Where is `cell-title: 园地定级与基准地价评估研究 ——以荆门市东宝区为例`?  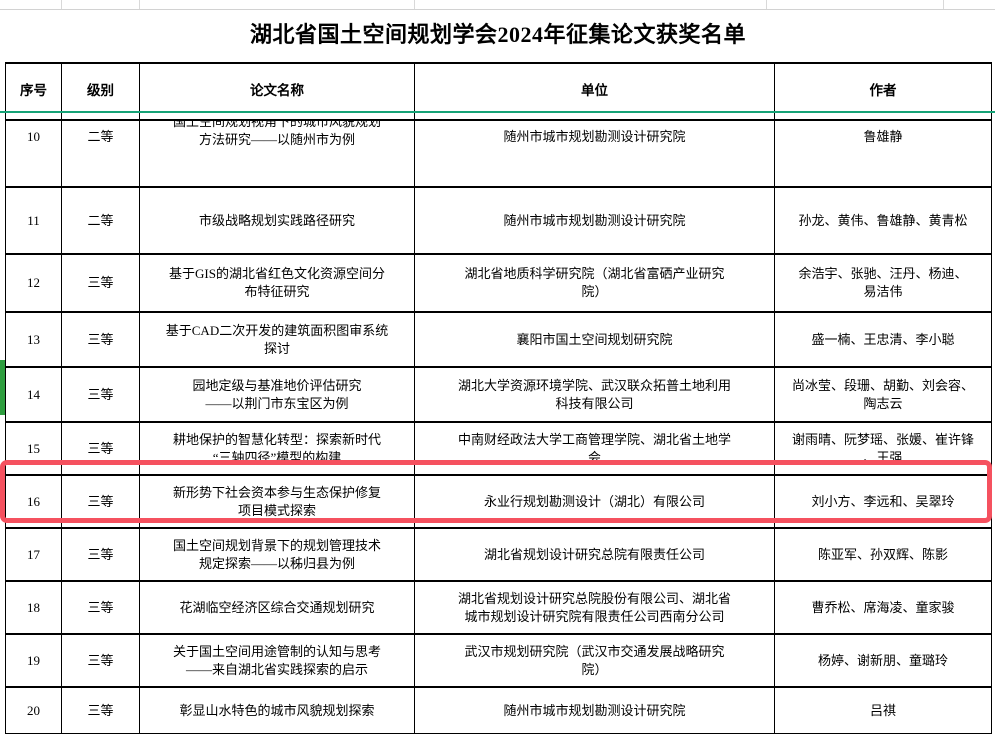 cell-title: 园地定级与基准地价评估研究 ——以荆门市东宝区为例 is located at coordinates (277, 394).